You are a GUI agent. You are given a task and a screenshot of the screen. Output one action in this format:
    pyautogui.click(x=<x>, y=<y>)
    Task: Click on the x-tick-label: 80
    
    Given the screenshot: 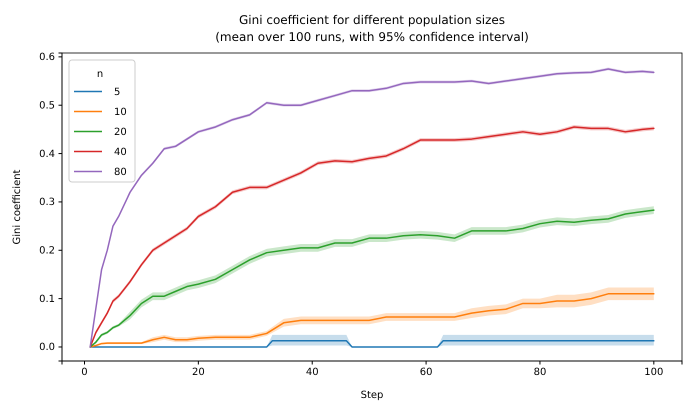 What is the action you would take?
    pyautogui.click(x=540, y=372)
    